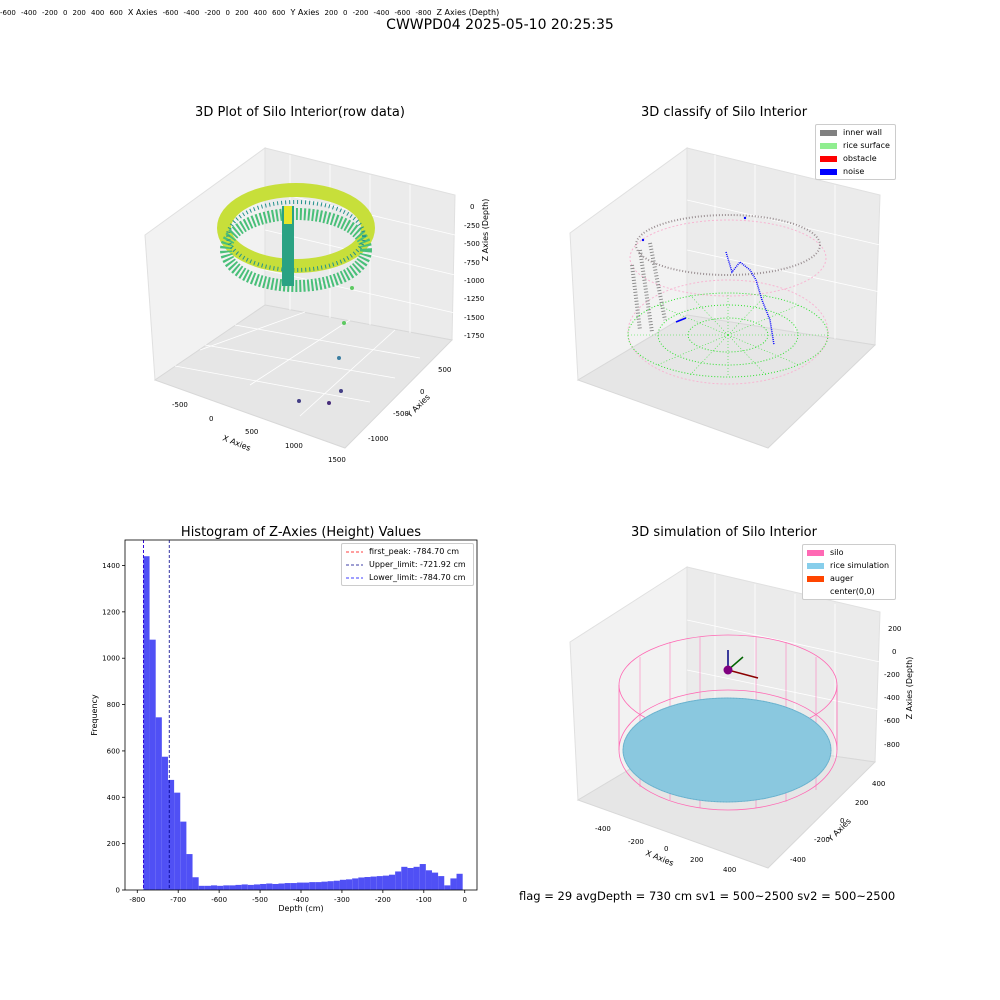 The image size is (1000, 1000). I want to click on svg-text: 1000, so click(294, 446).